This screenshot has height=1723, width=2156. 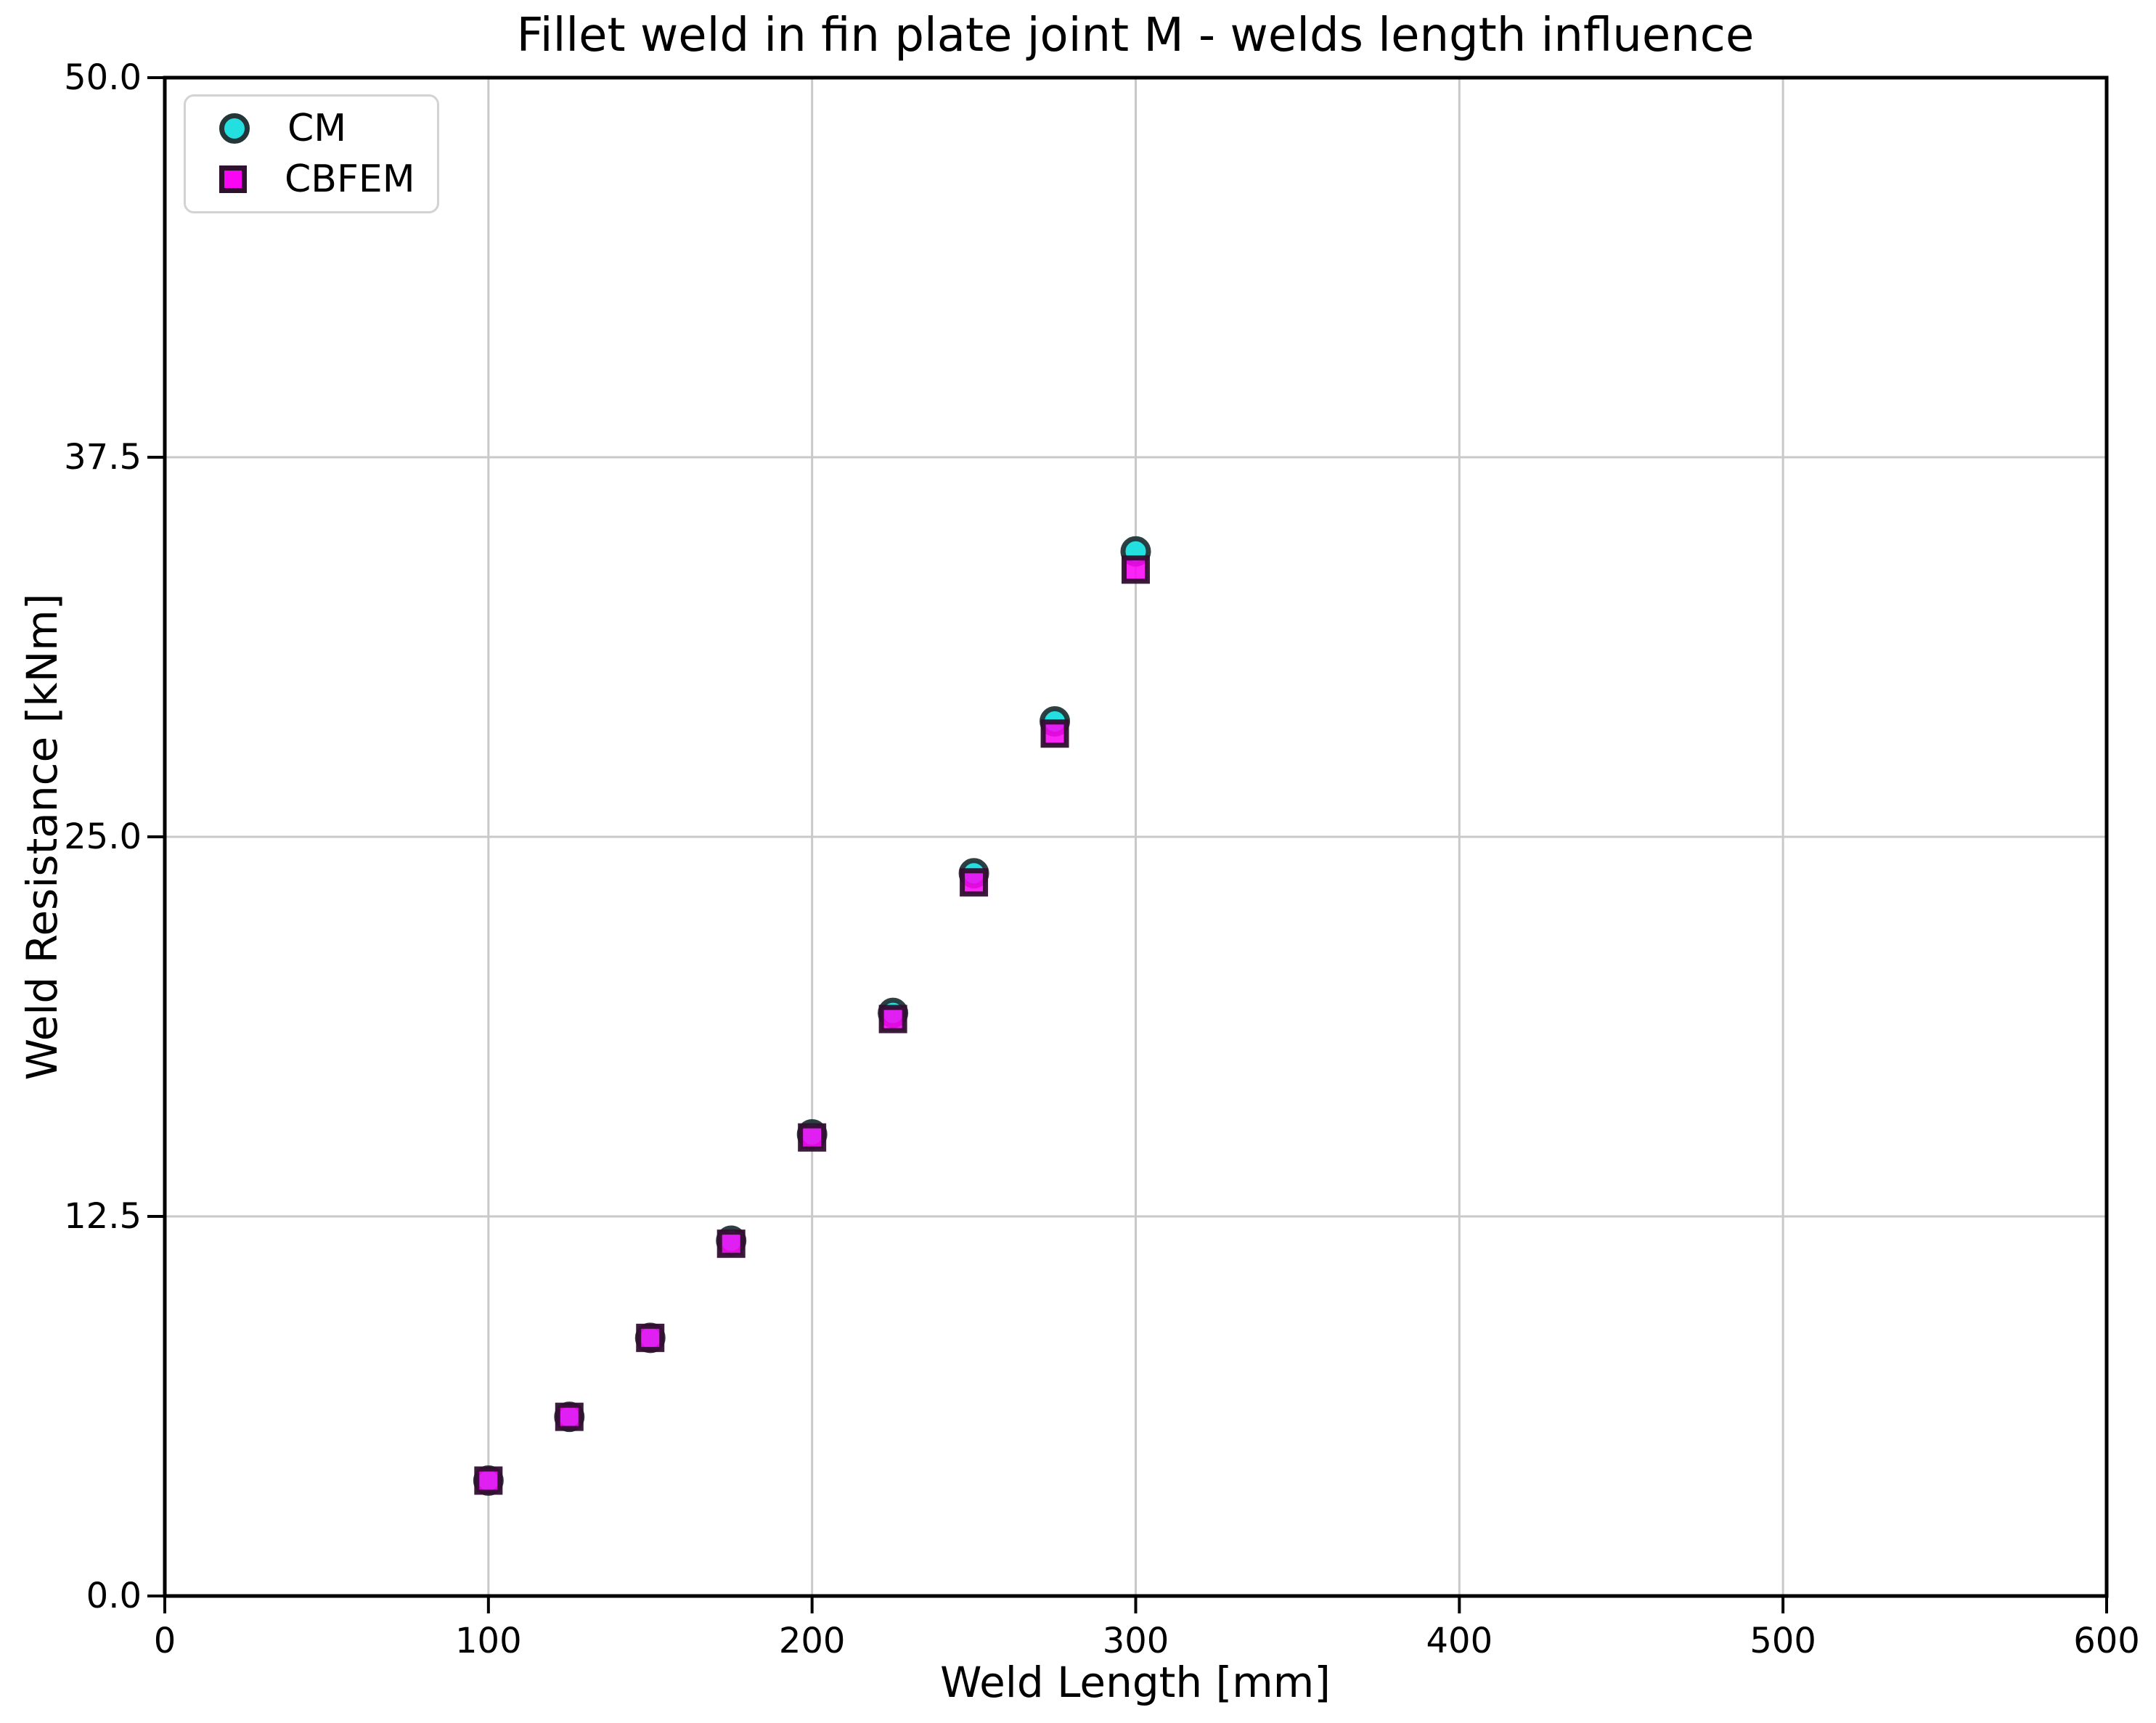 What do you see at coordinates (1460, 1641) in the screenshot?
I see `x-tick-label: 400` at bounding box center [1460, 1641].